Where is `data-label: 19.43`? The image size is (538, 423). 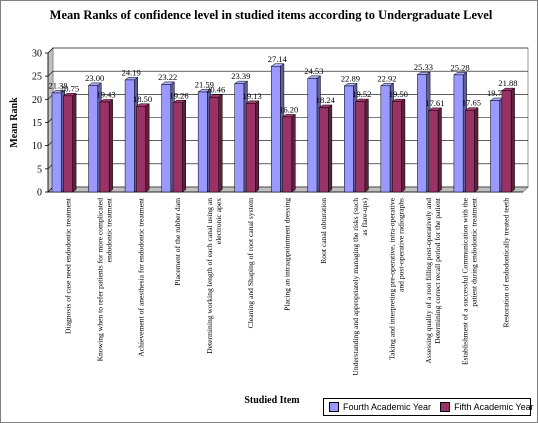 data-label: 19.43 is located at coordinates (105, 94).